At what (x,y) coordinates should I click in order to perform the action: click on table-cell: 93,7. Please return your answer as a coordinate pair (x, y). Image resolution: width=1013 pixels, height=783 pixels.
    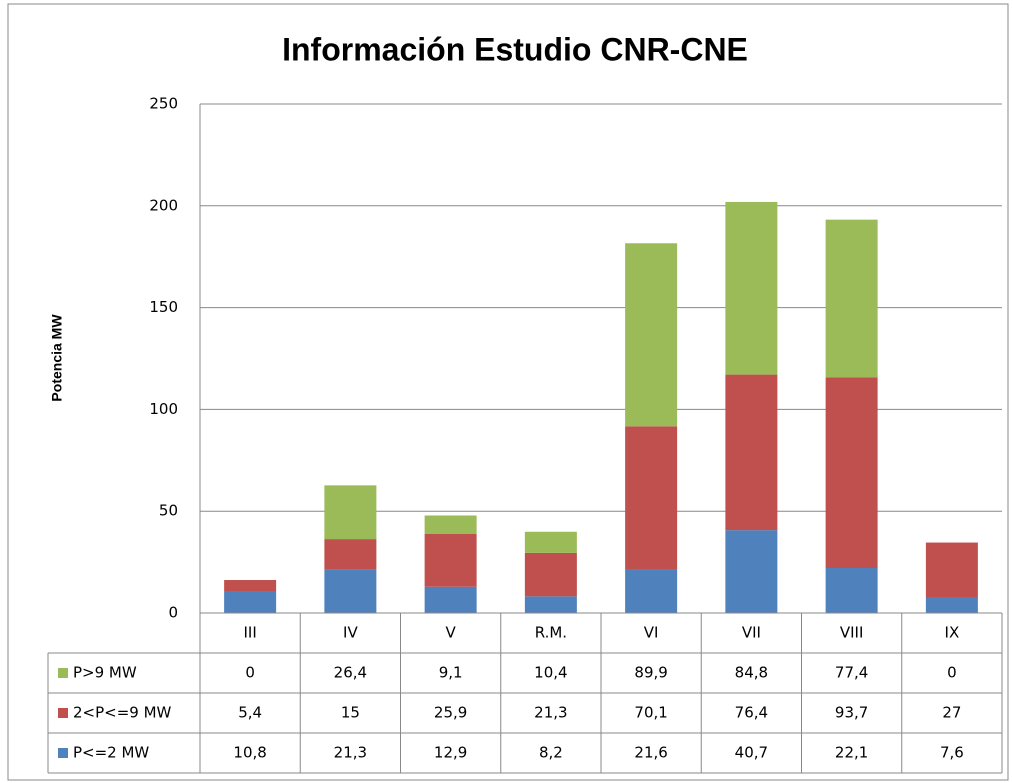
    Looking at the image, I should click on (851, 713).